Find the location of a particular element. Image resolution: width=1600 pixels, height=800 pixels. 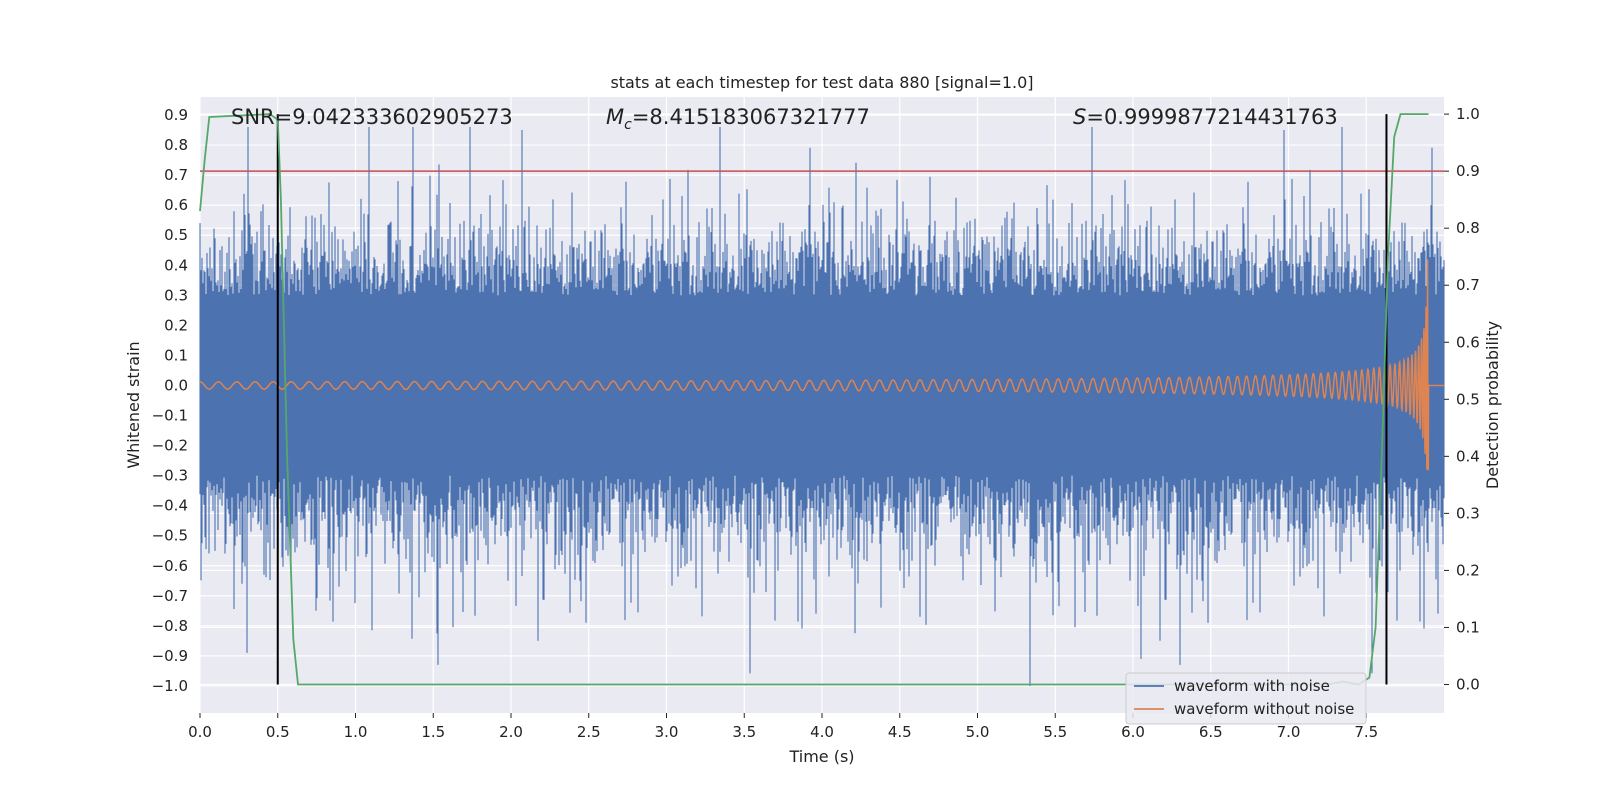

mc-annotation: Mc=8.415183067321777 is located at coordinates (738, 119).